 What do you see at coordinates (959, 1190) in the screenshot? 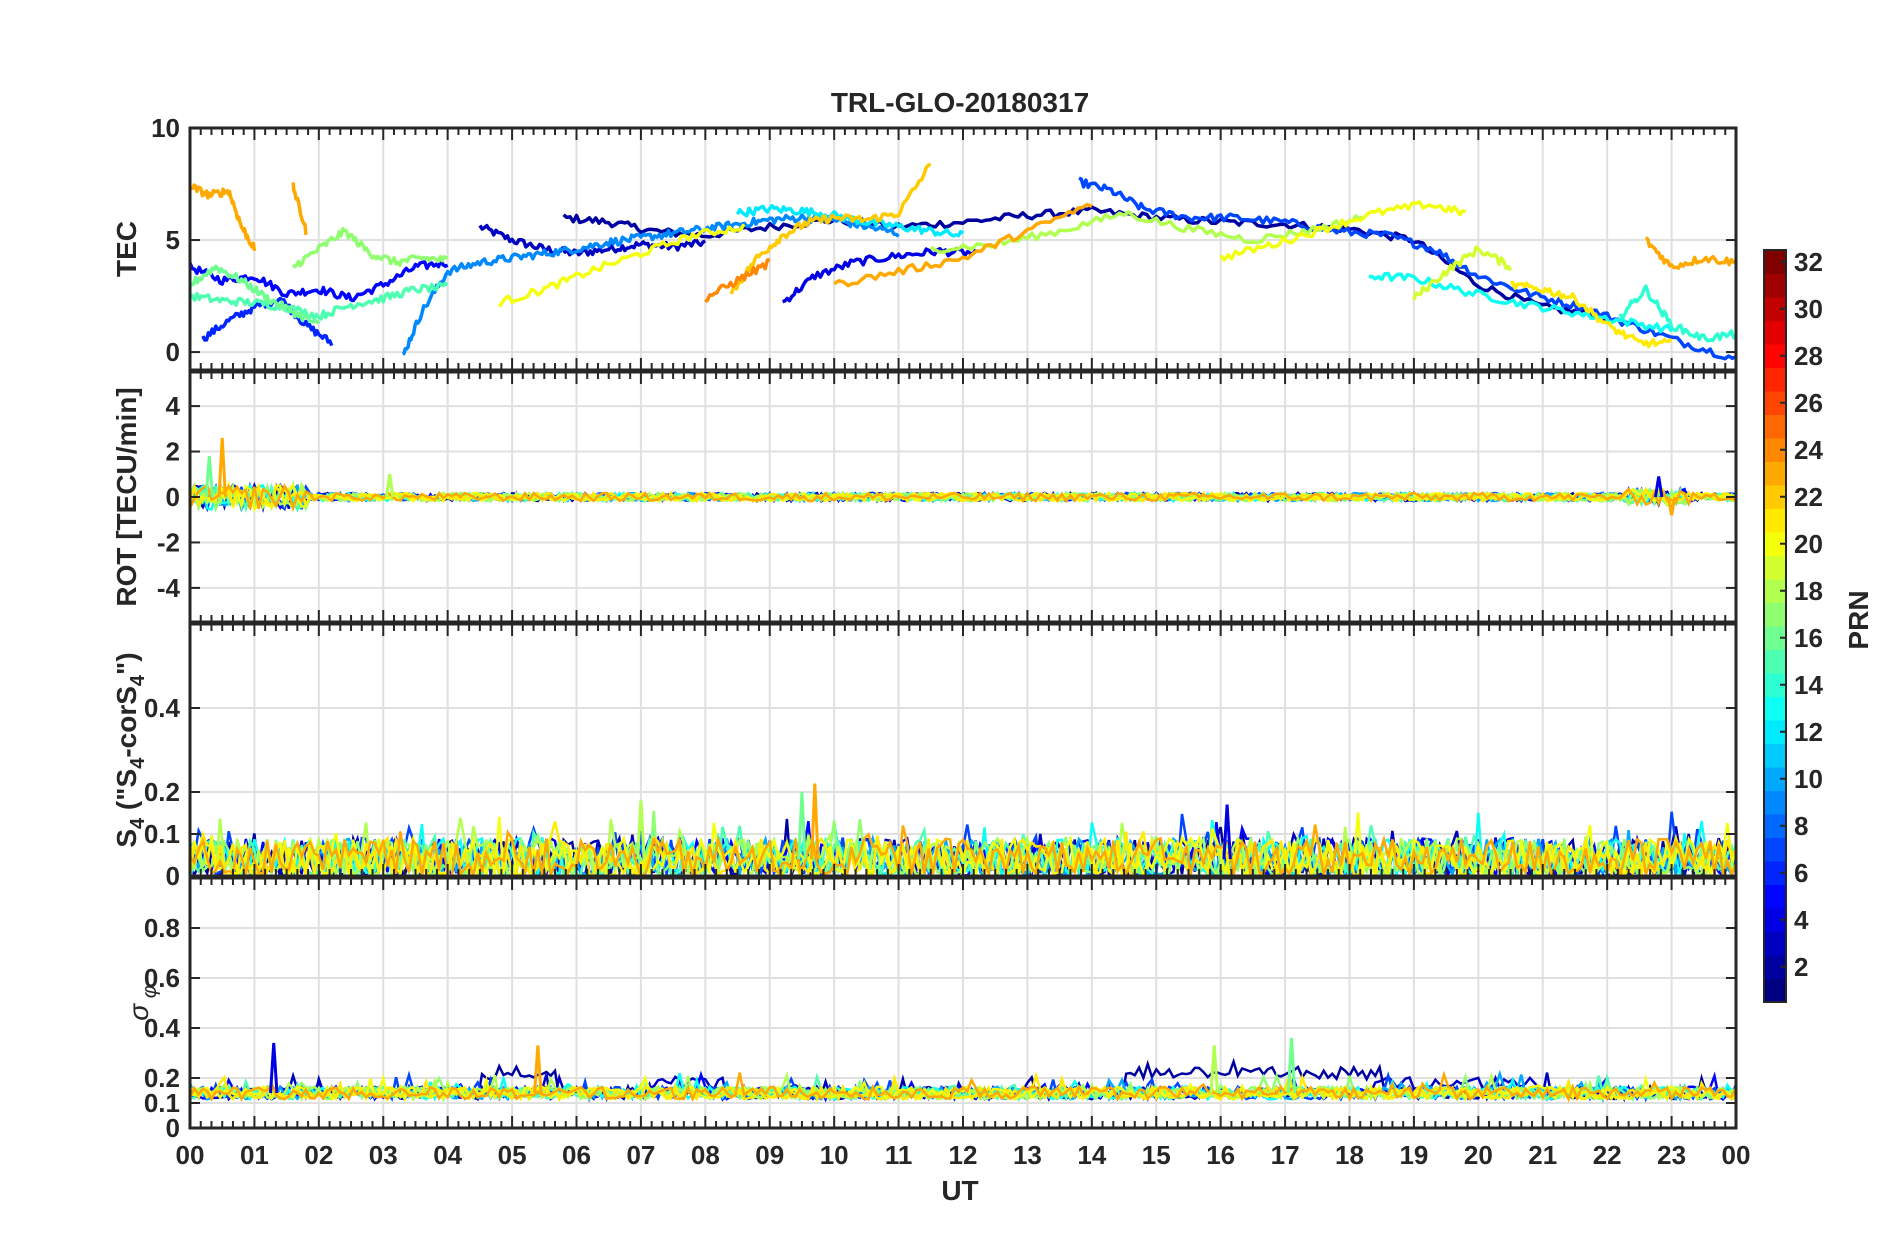
I see `x-axis-label: UT` at bounding box center [959, 1190].